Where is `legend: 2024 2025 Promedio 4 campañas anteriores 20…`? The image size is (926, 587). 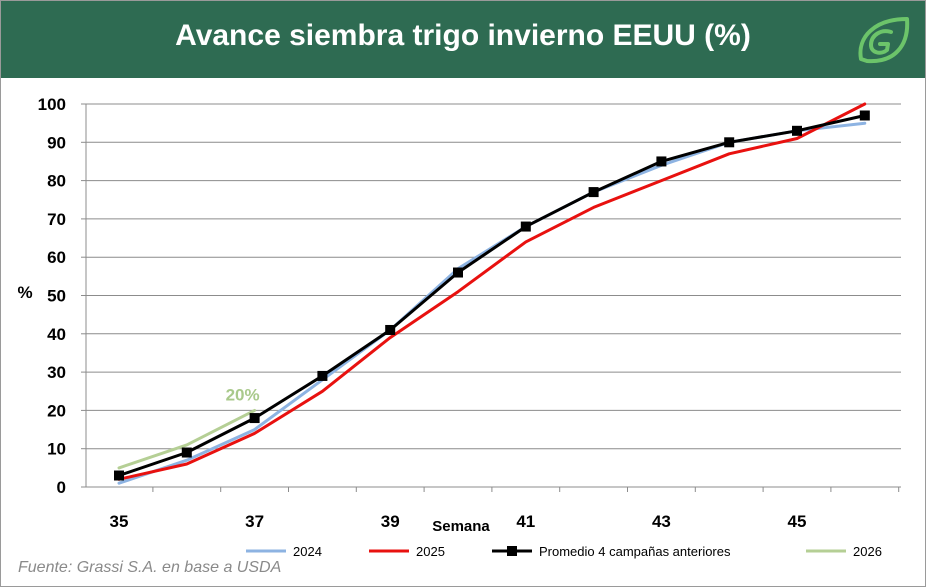 legend: 2024 2025 Promedio 4 campañas anteriores 20… is located at coordinates (564, 551).